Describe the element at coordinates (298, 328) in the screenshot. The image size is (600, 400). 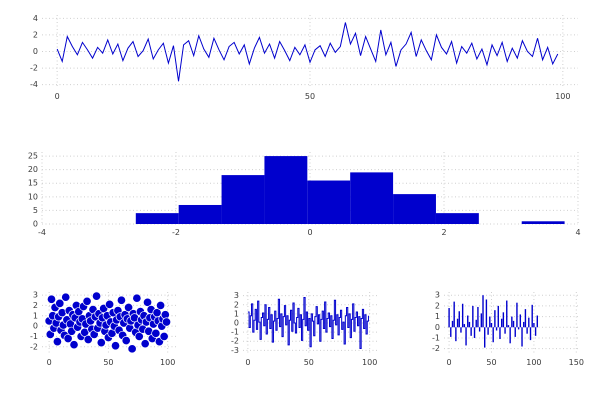
I see `step-subplot: 0 50 100 -3 -2 -1 0 1 2 3` at that location.